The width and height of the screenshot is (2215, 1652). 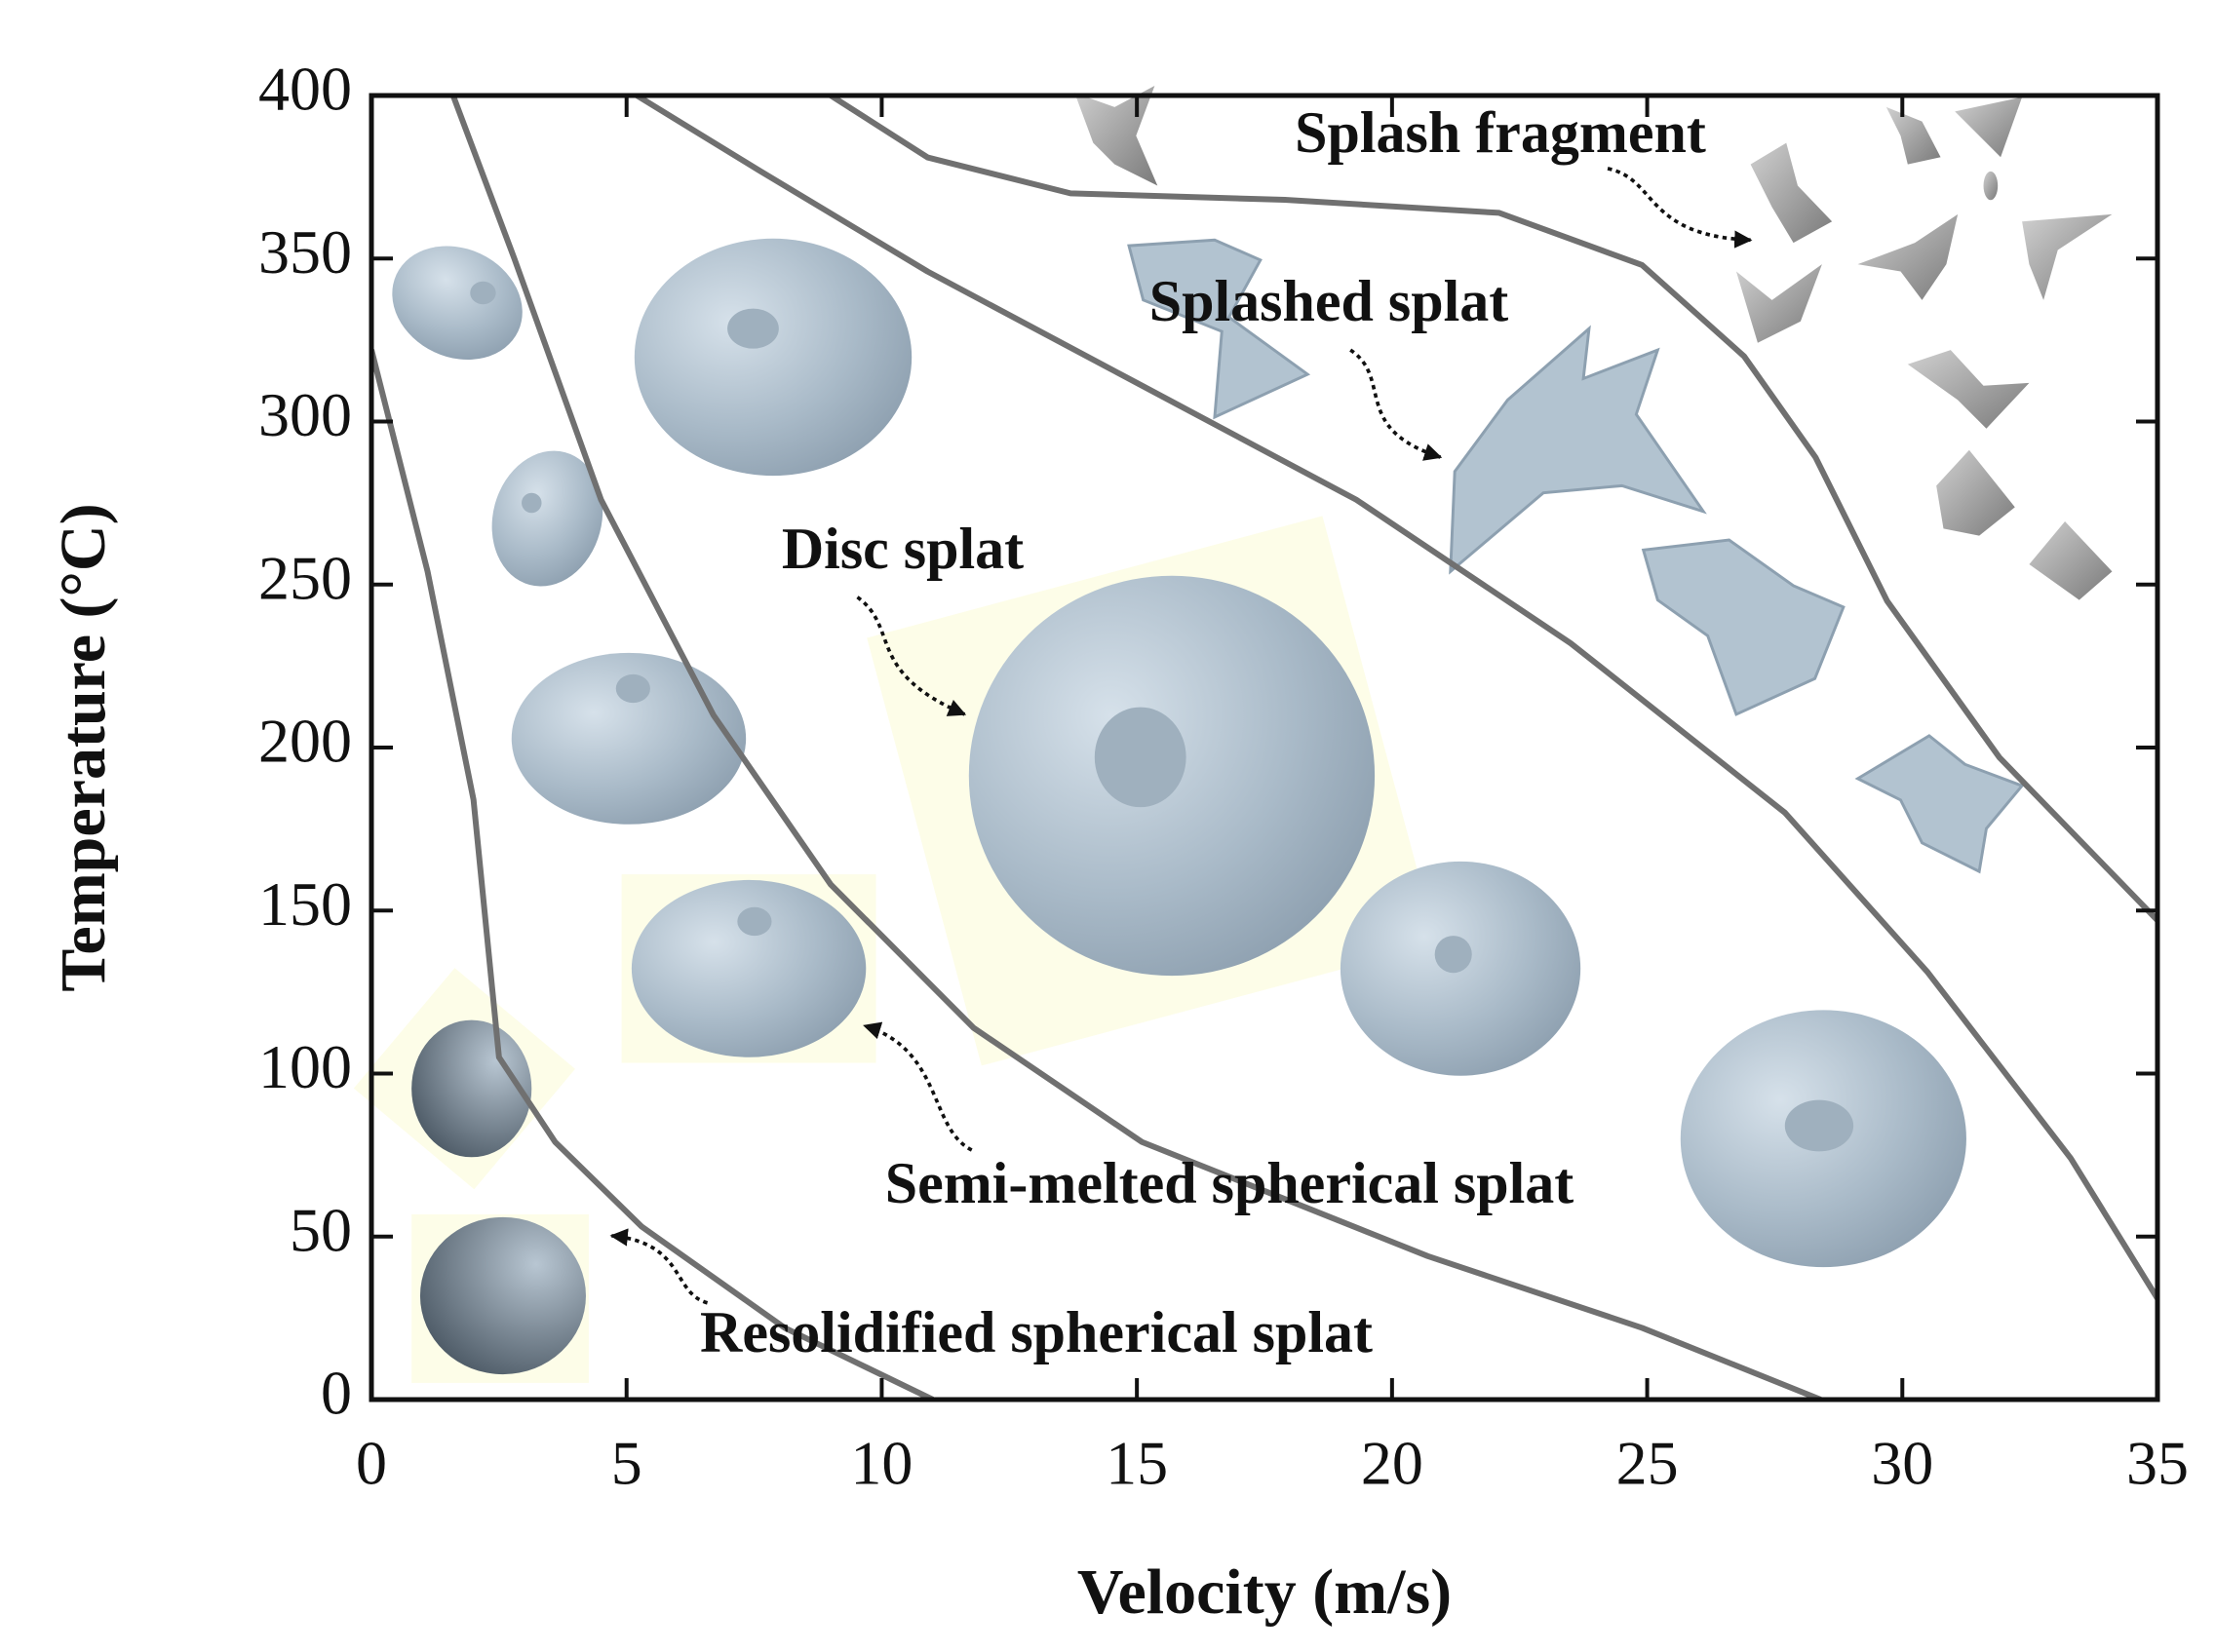 I want to click on y-tick-label: 200, so click(x=305, y=742).